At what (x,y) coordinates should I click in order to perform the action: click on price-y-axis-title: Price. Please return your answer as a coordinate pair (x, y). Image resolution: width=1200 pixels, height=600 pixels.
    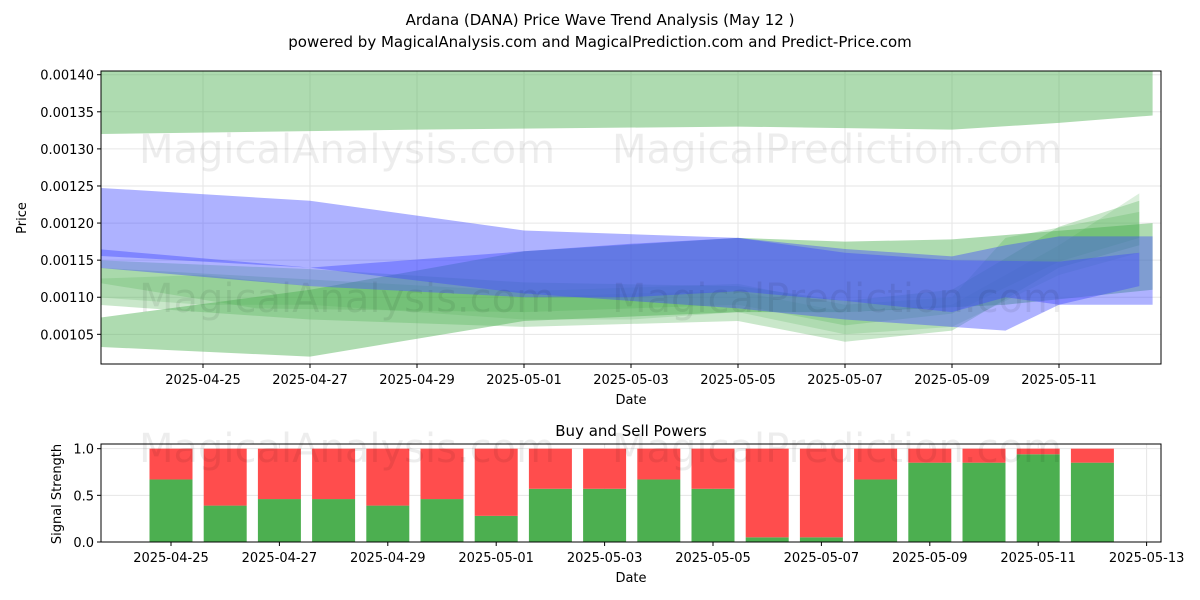
    Looking at the image, I should click on (22, 218).